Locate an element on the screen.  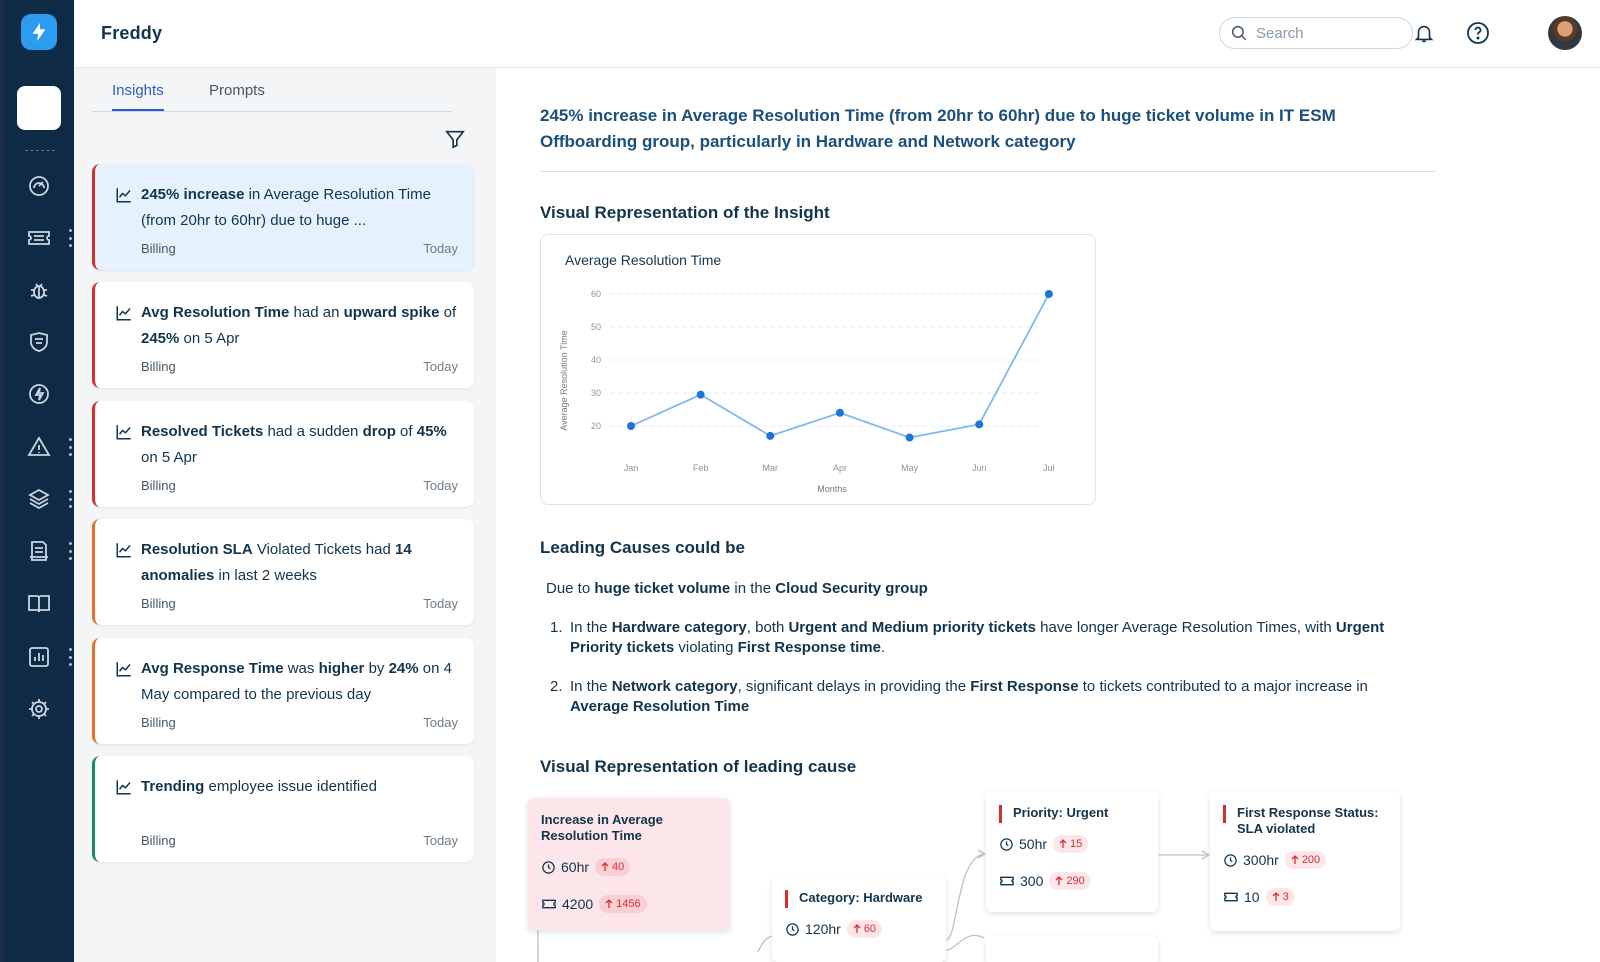
emphasis-text: Trending is located at coordinates (173, 786).